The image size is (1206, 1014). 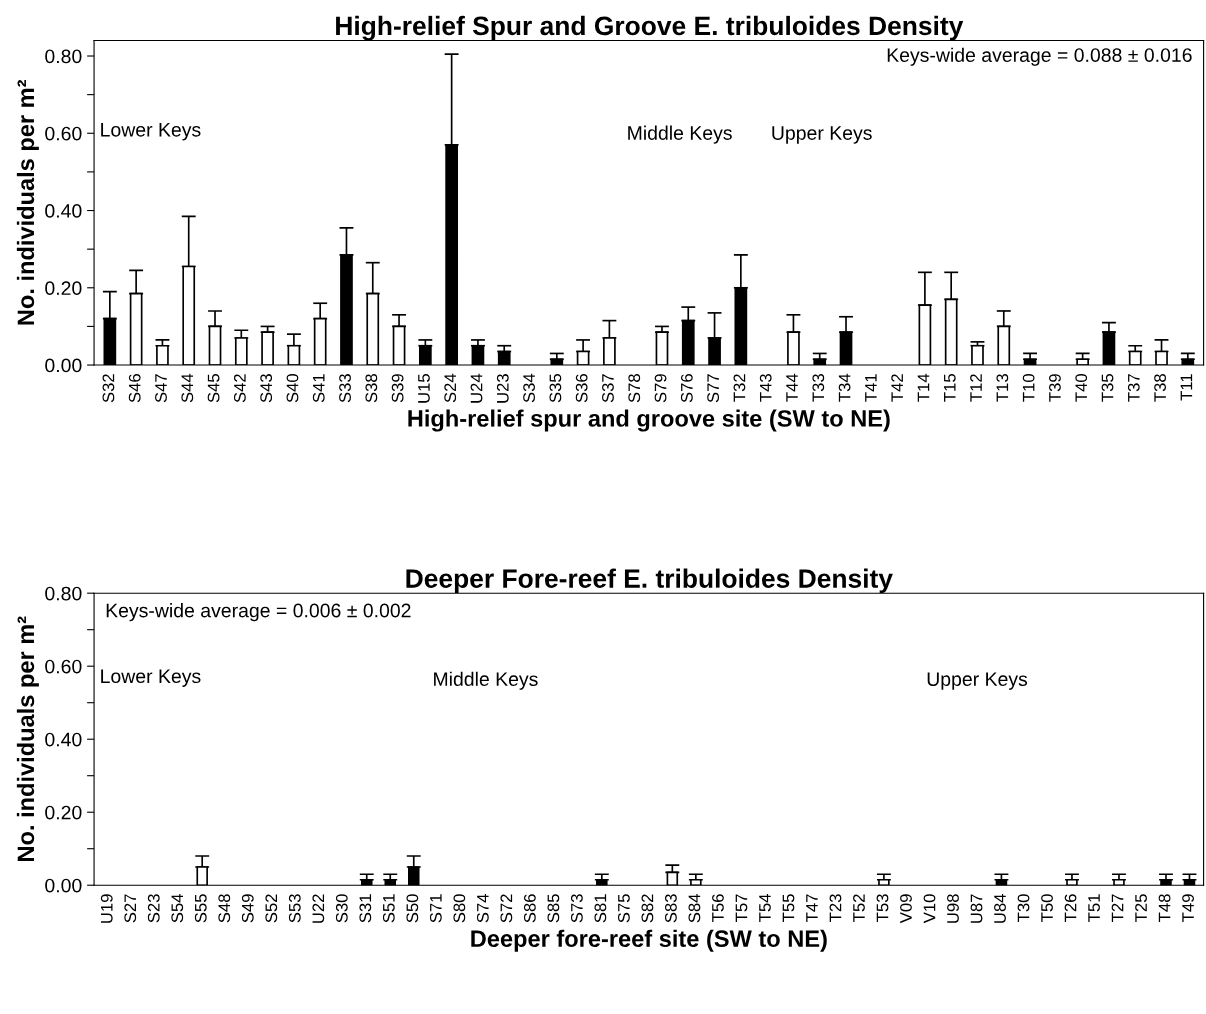 What do you see at coordinates (345, 388) in the screenshot?
I see `x-tick-label: S33` at bounding box center [345, 388].